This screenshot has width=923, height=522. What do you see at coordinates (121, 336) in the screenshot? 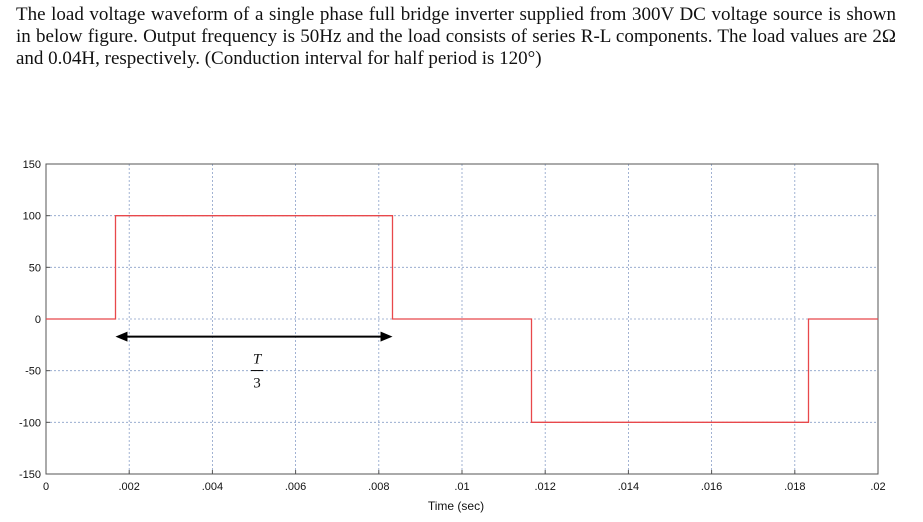
I see `arrowhead-left-icon` at bounding box center [121, 336].